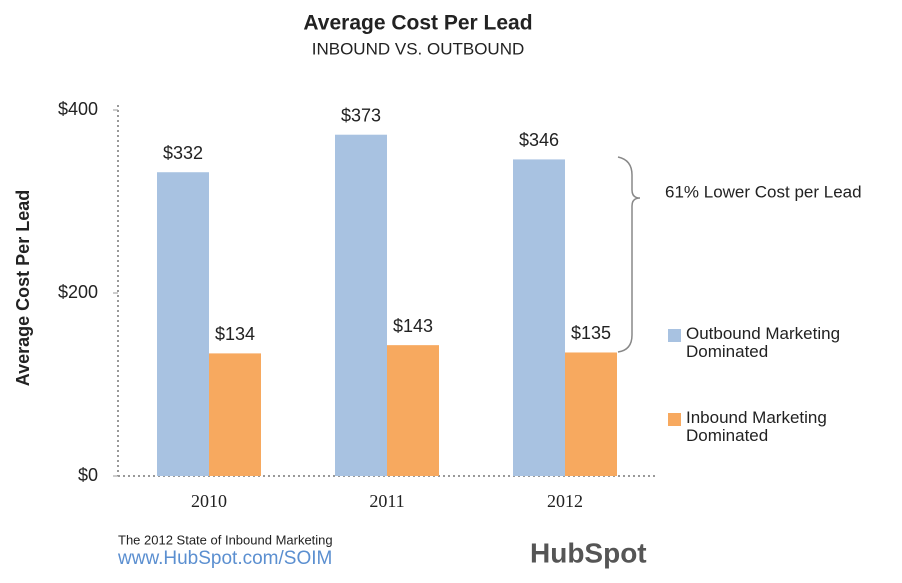  What do you see at coordinates (629, 254) in the screenshot?
I see `brace` at bounding box center [629, 254].